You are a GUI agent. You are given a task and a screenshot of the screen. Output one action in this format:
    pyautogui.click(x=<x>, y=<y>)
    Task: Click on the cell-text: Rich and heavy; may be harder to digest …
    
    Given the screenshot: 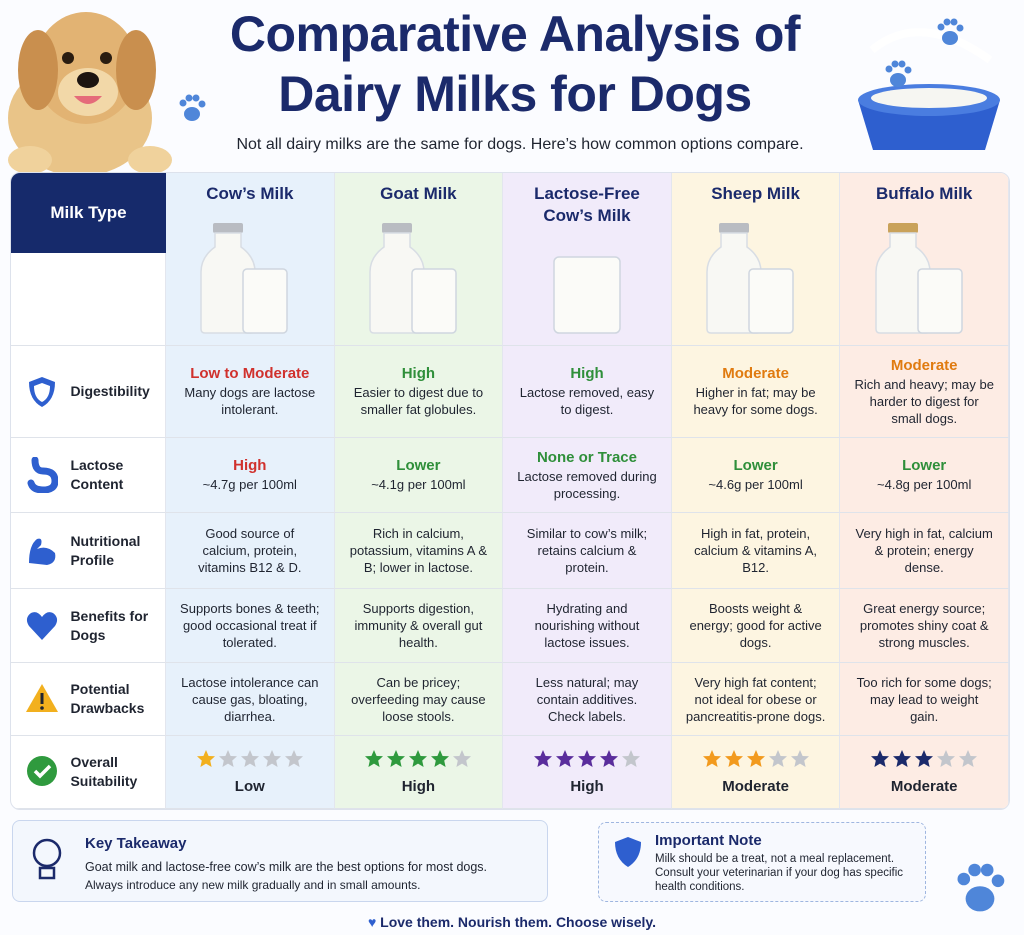 What is the action you would take?
    pyautogui.click(x=924, y=401)
    